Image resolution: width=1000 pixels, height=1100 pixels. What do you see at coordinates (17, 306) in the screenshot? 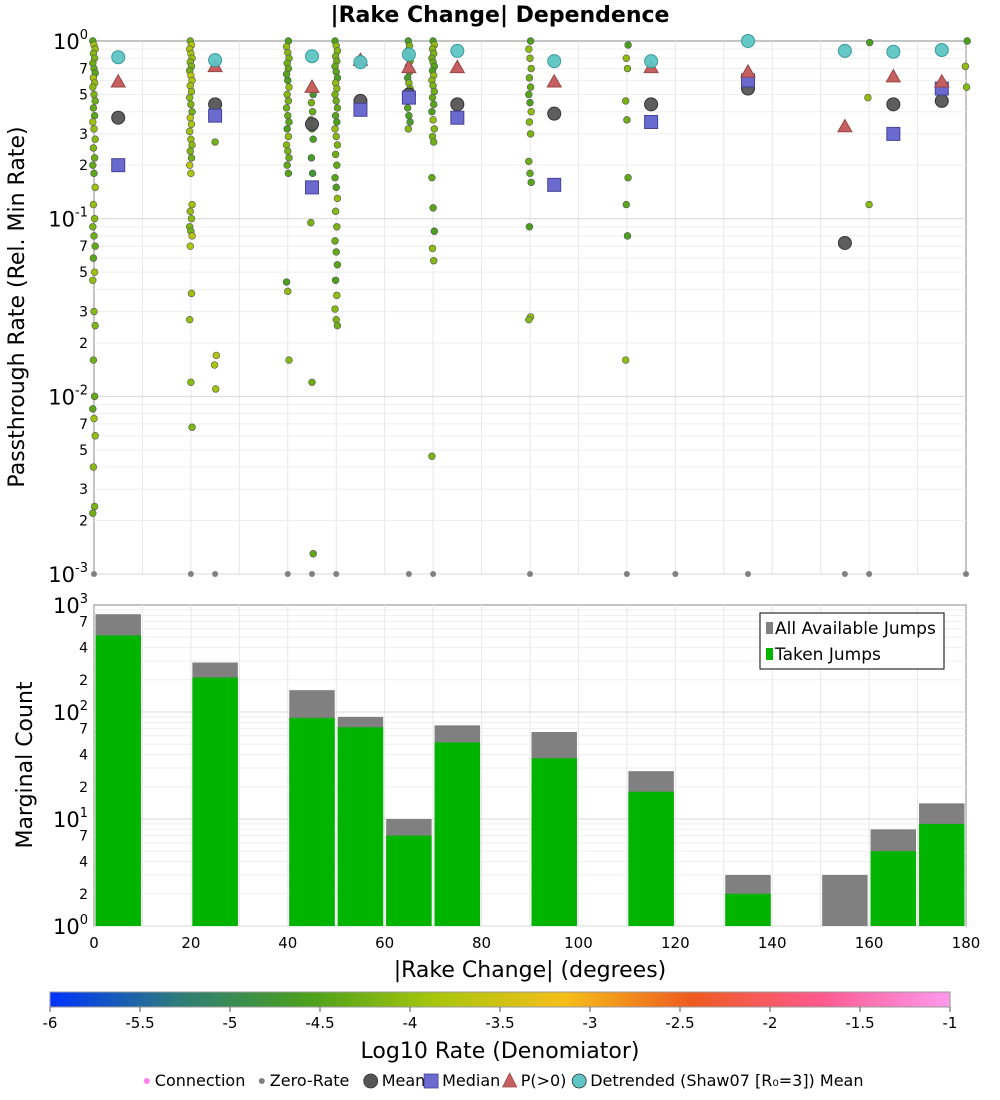
I see `scatter-y-label: Passthrough Rate (Rel. Min Rate)` at bounding box center [17, 306].